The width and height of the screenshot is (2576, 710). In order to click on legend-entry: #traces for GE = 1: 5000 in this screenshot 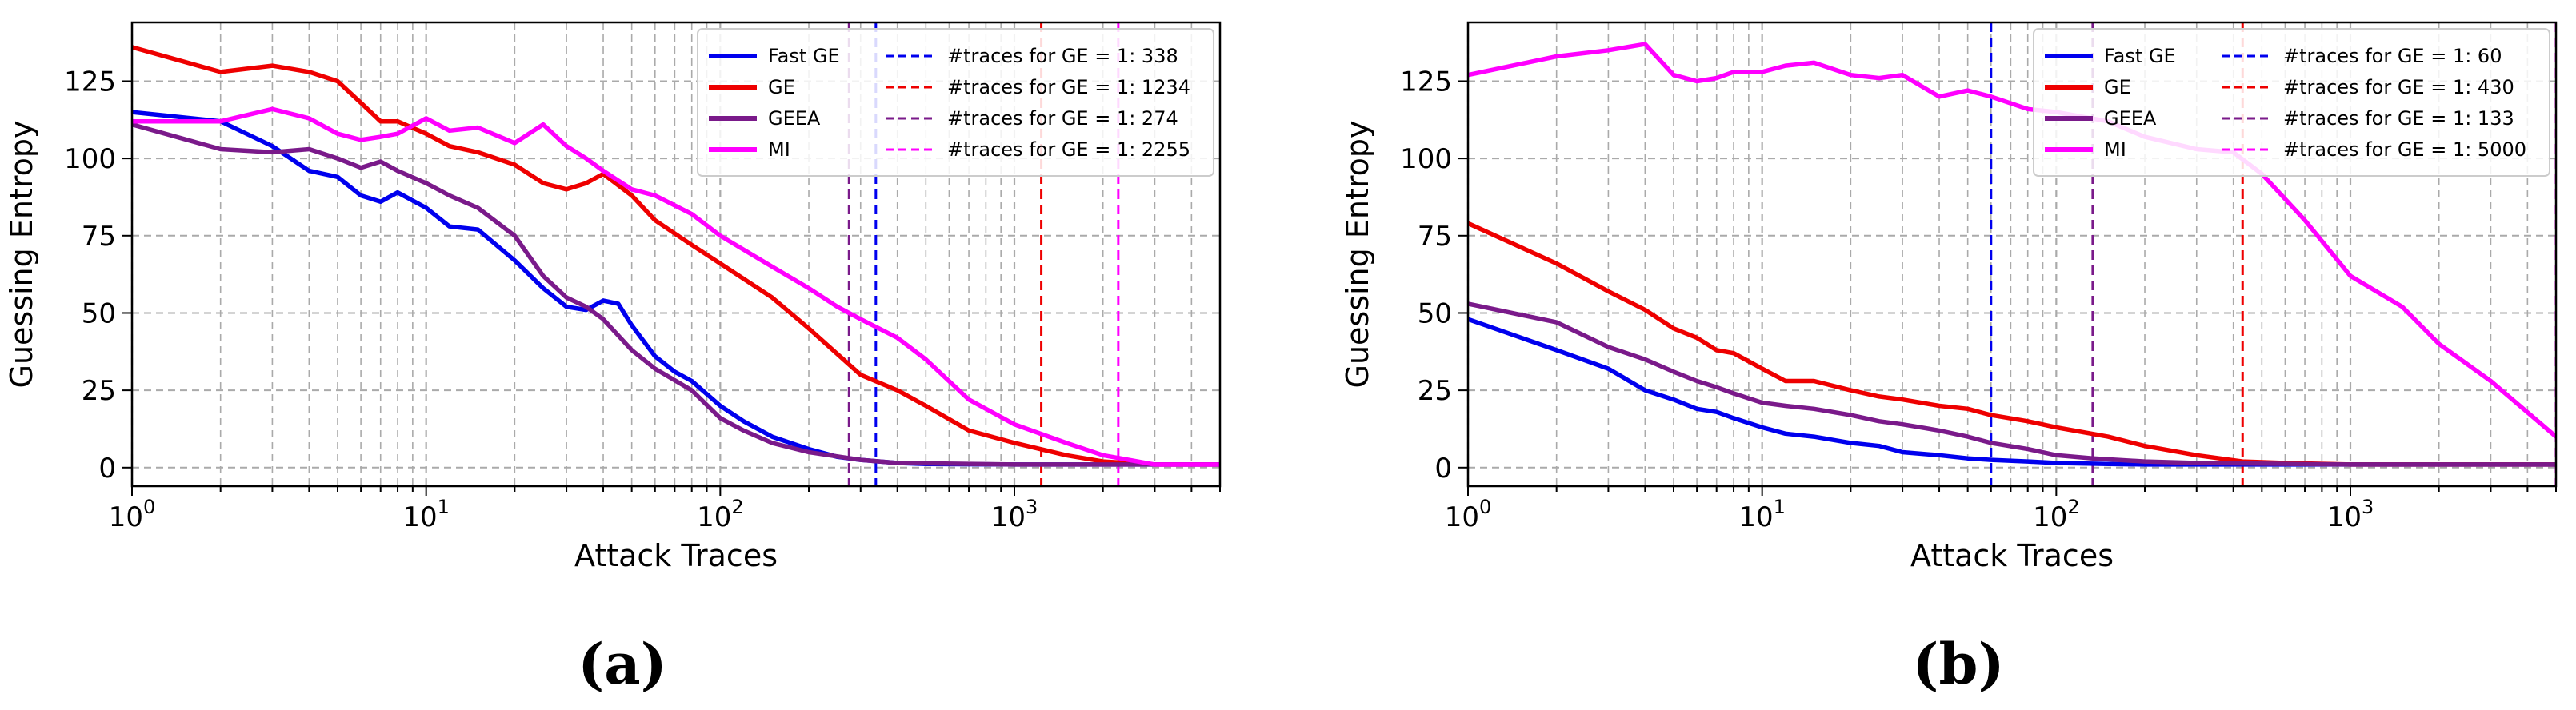, I will do `click(2404, 150)`.